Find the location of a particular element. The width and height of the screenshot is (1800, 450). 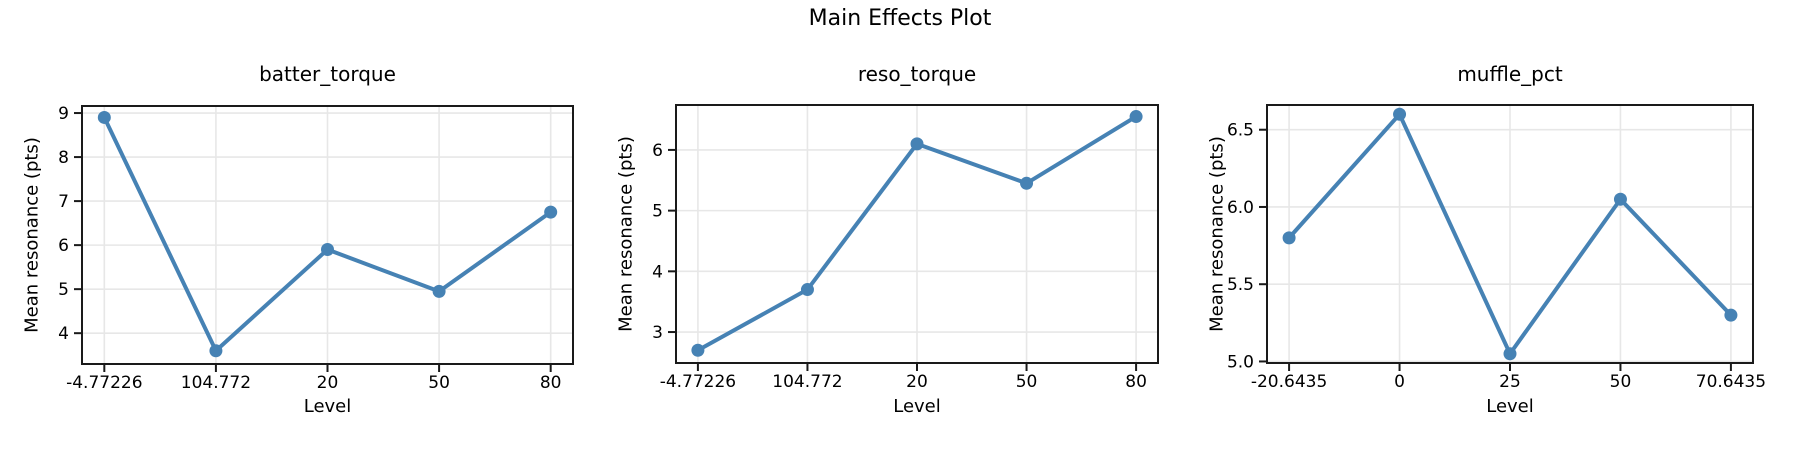

y-tick-label: 9 is located at coordinates (63, 114).